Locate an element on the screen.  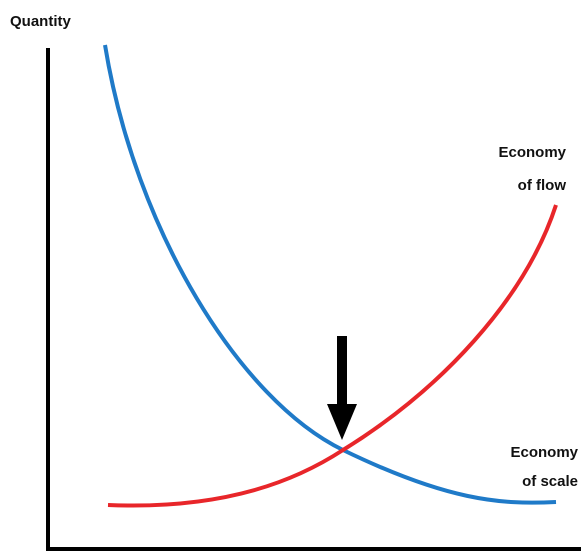
scale-label-line: of scale is located at coordinates (550, 481).